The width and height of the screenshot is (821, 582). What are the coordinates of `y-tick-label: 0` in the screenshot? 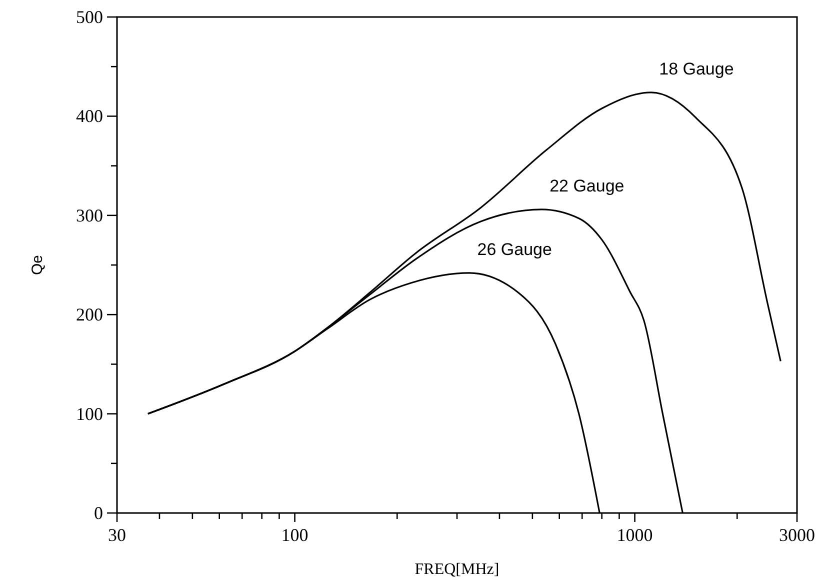 It's located at (98, 513).